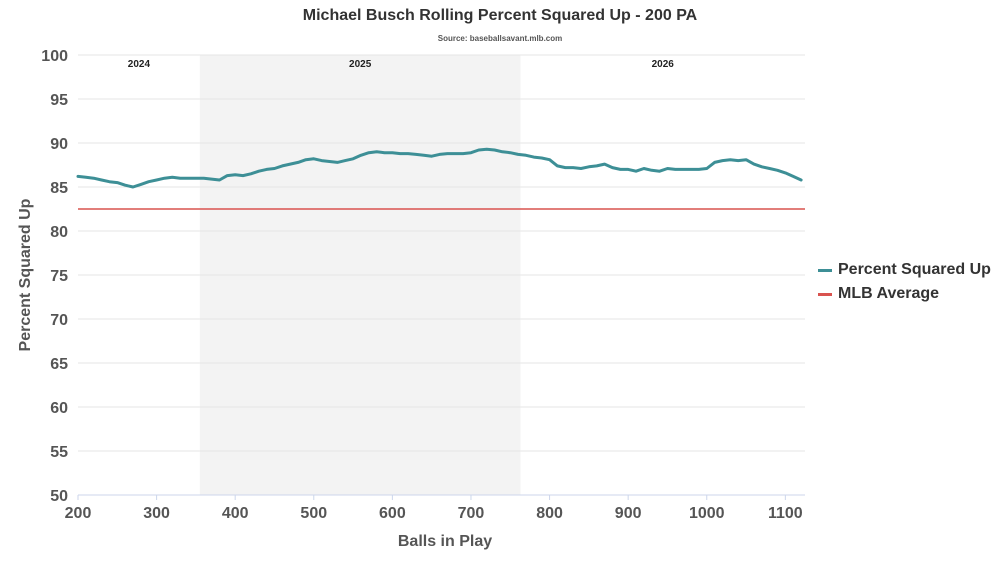 The width and height of the screenshot is (1000, 563). Describe the element at coordinates (471, 513) in the screenshot. I see `x-tick-label-700: 700` at that location.